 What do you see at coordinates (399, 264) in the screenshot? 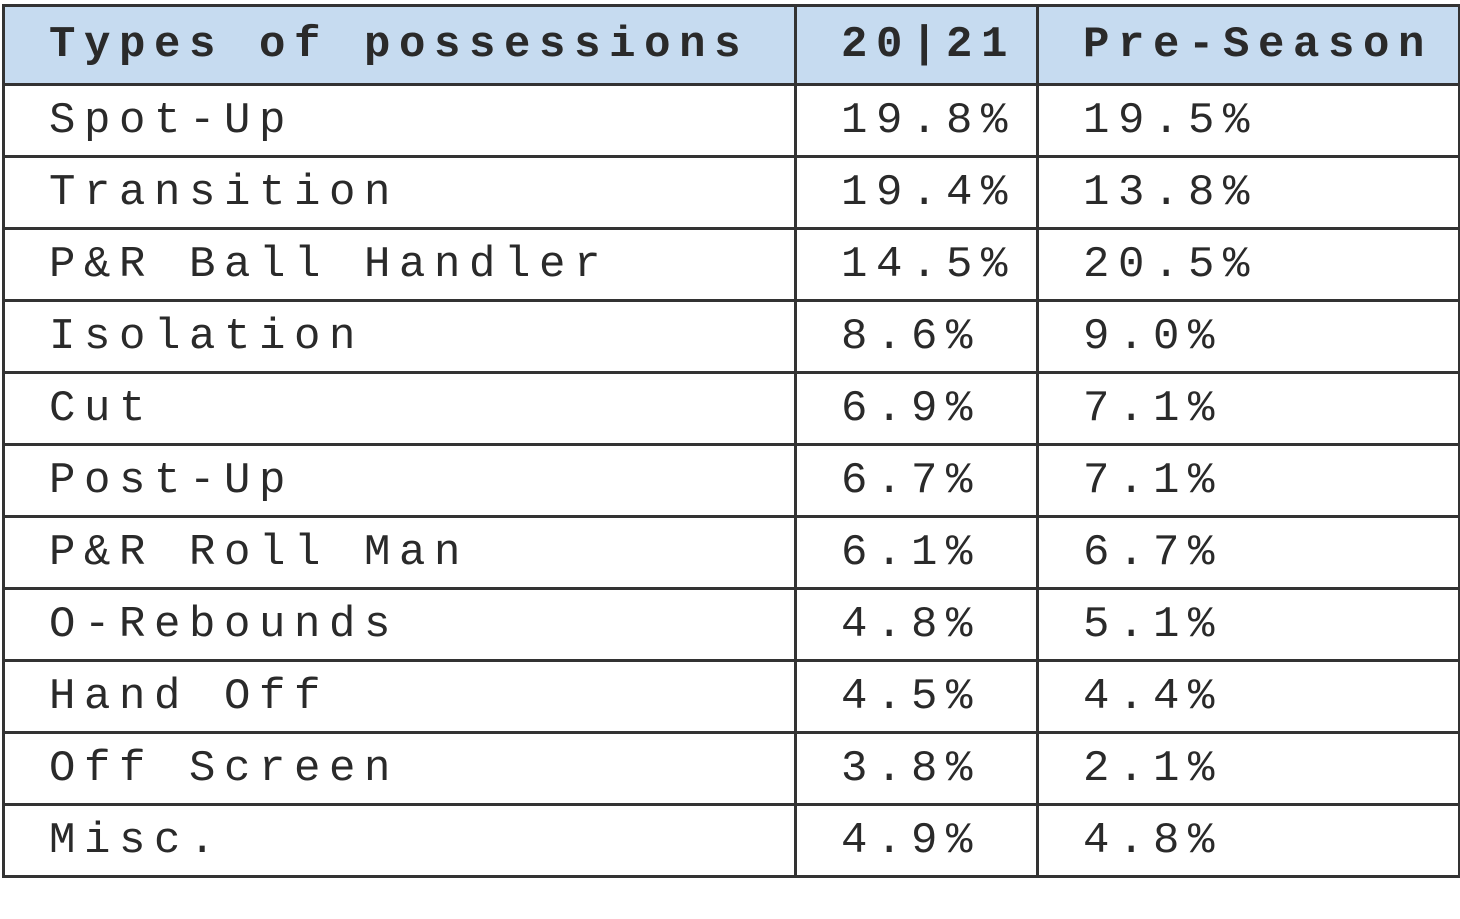
I see `possession-type: P&R Ball Handler` at bounding box center [399, 264].